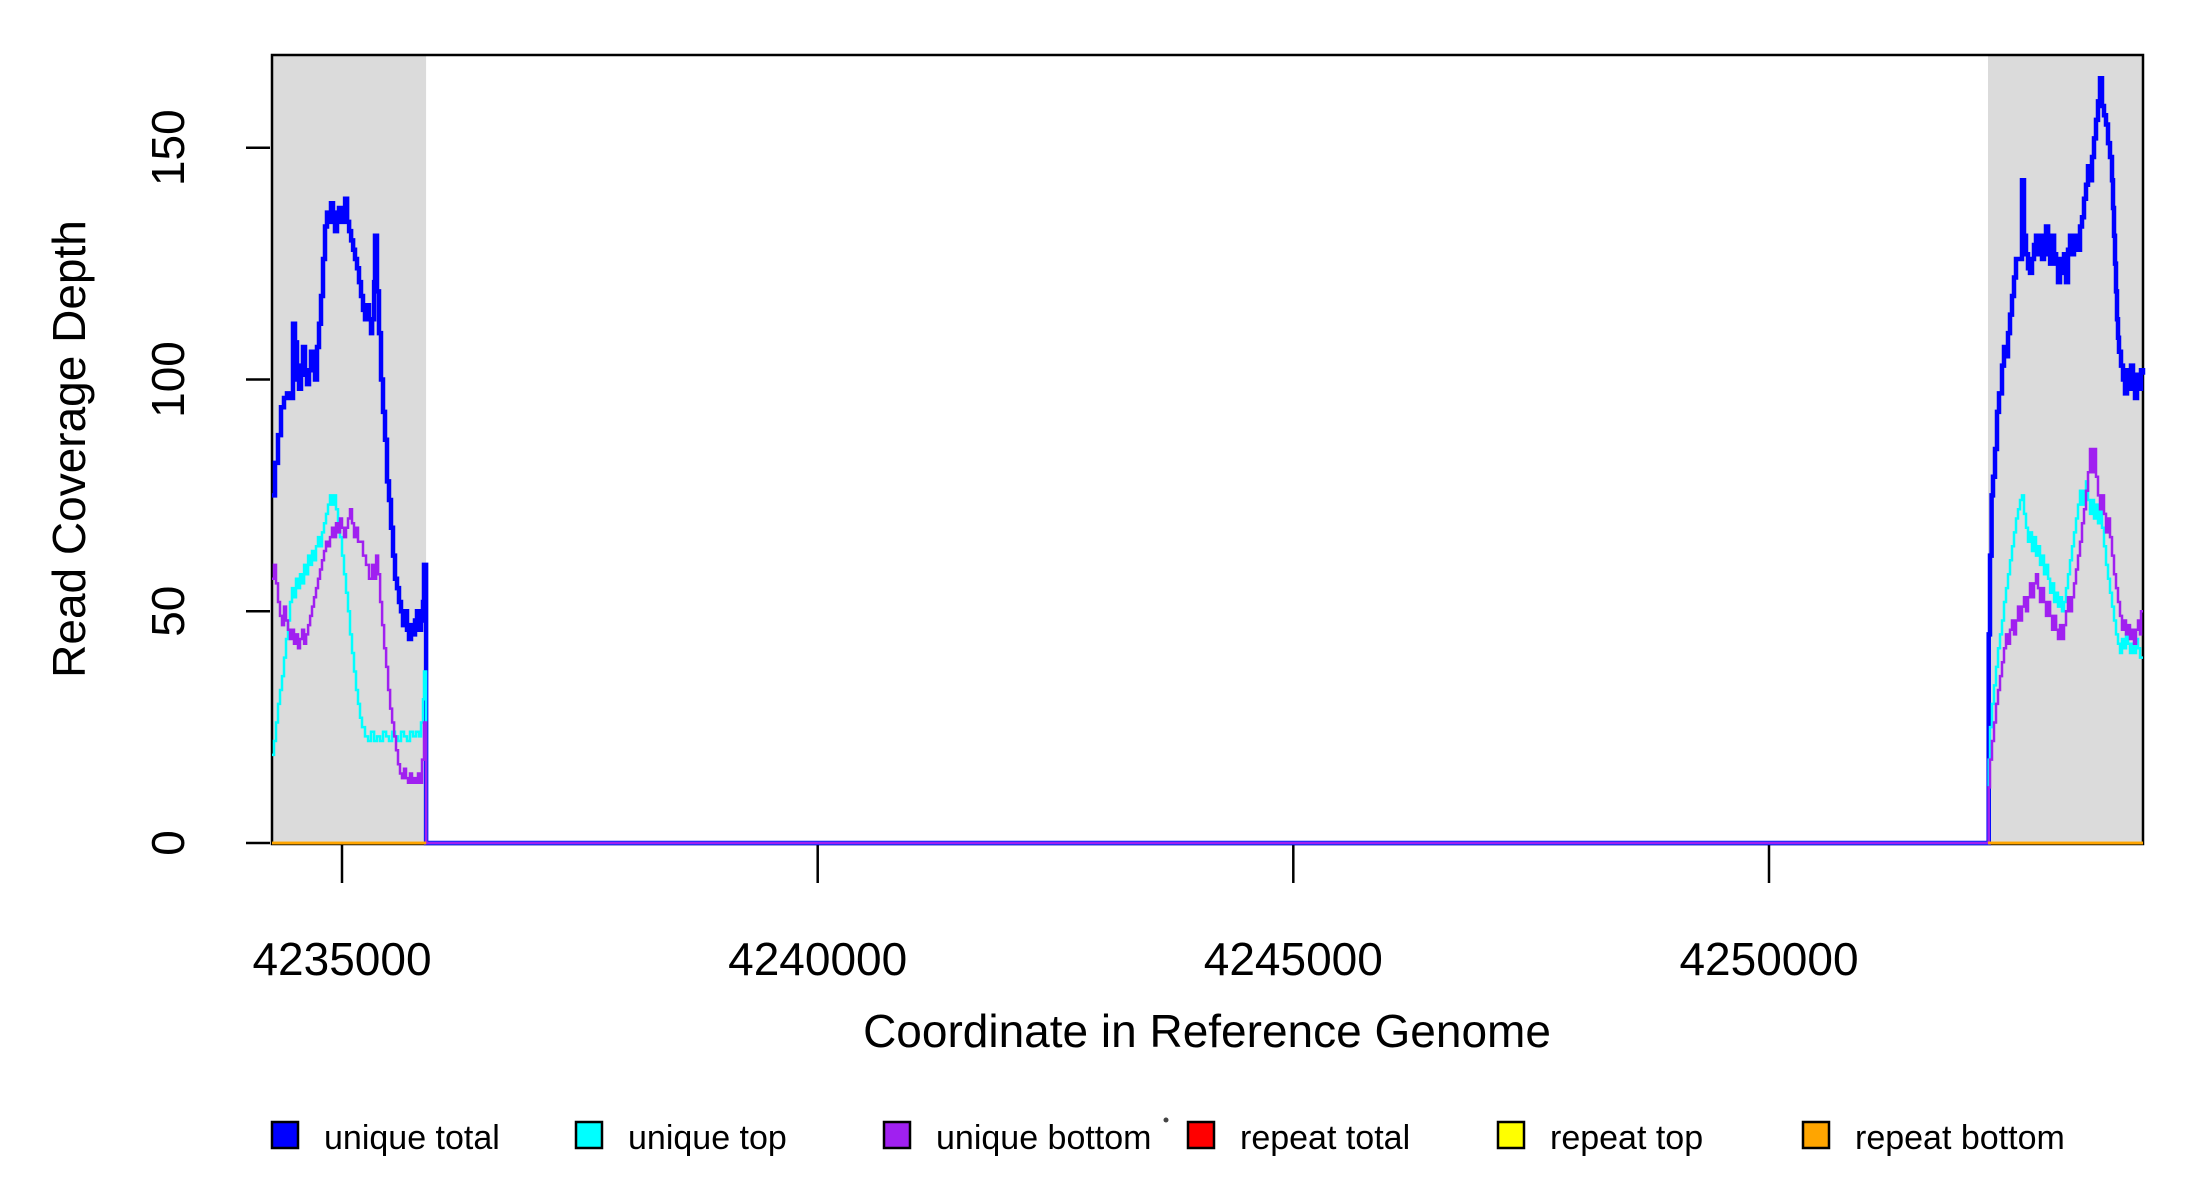  I want to click on legend-label: repeat top, so click(1626, 1138).